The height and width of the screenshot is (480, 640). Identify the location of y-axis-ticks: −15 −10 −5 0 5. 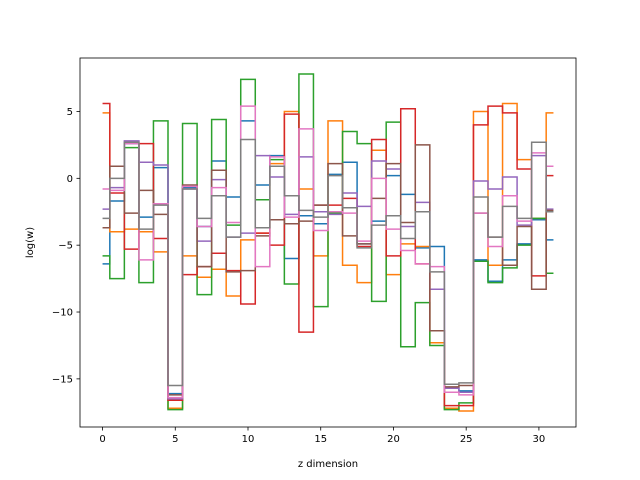
(66, 246).